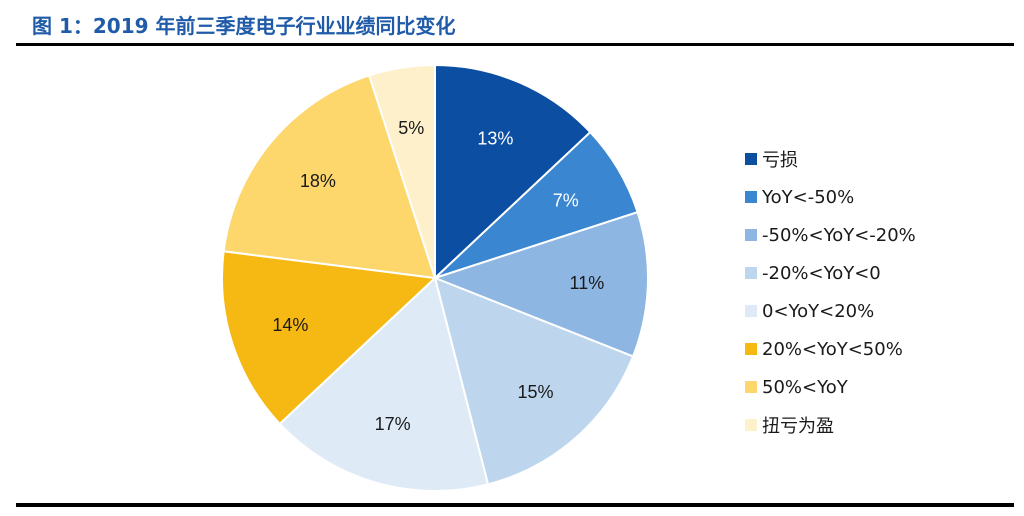 The width and height of the screenshot is (1024, 516). What do you see at coordinates (808, 197) in the screenshot?
I see `legend-label-1: YoY<-50%` at bounding box center [808, 197].